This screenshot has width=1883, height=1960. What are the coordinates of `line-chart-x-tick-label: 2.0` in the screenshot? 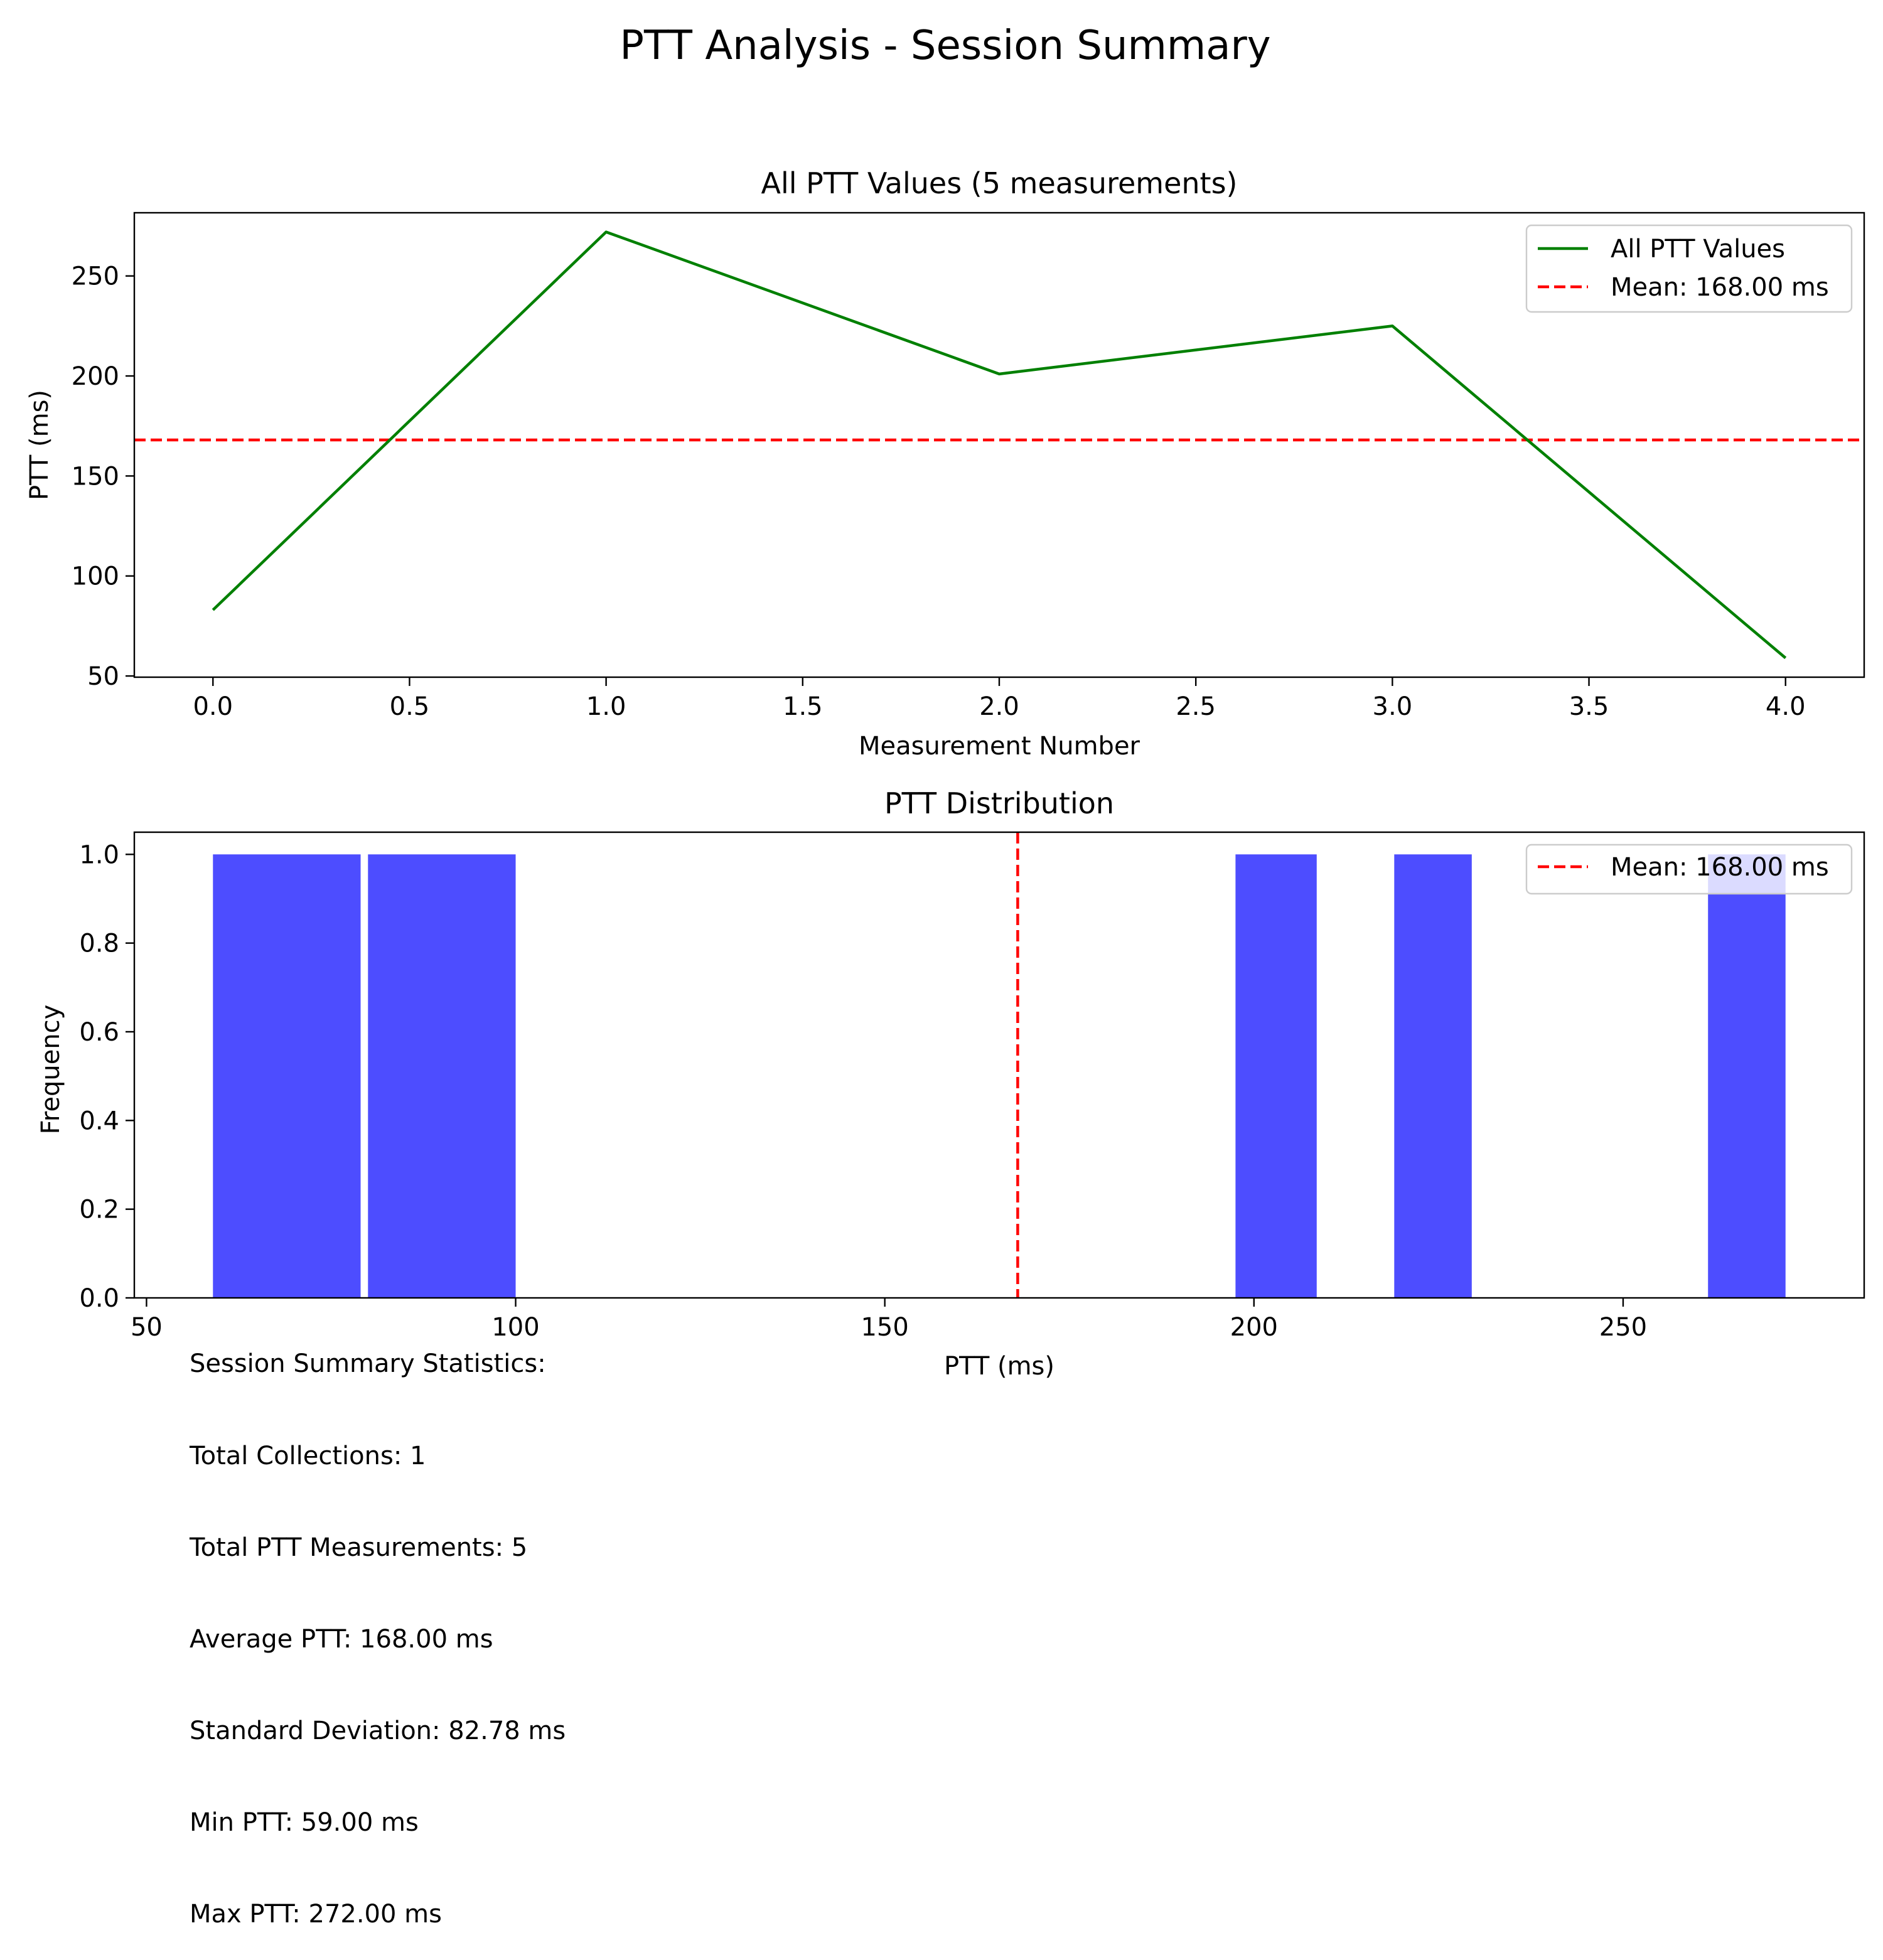 It's located at (999, 706).